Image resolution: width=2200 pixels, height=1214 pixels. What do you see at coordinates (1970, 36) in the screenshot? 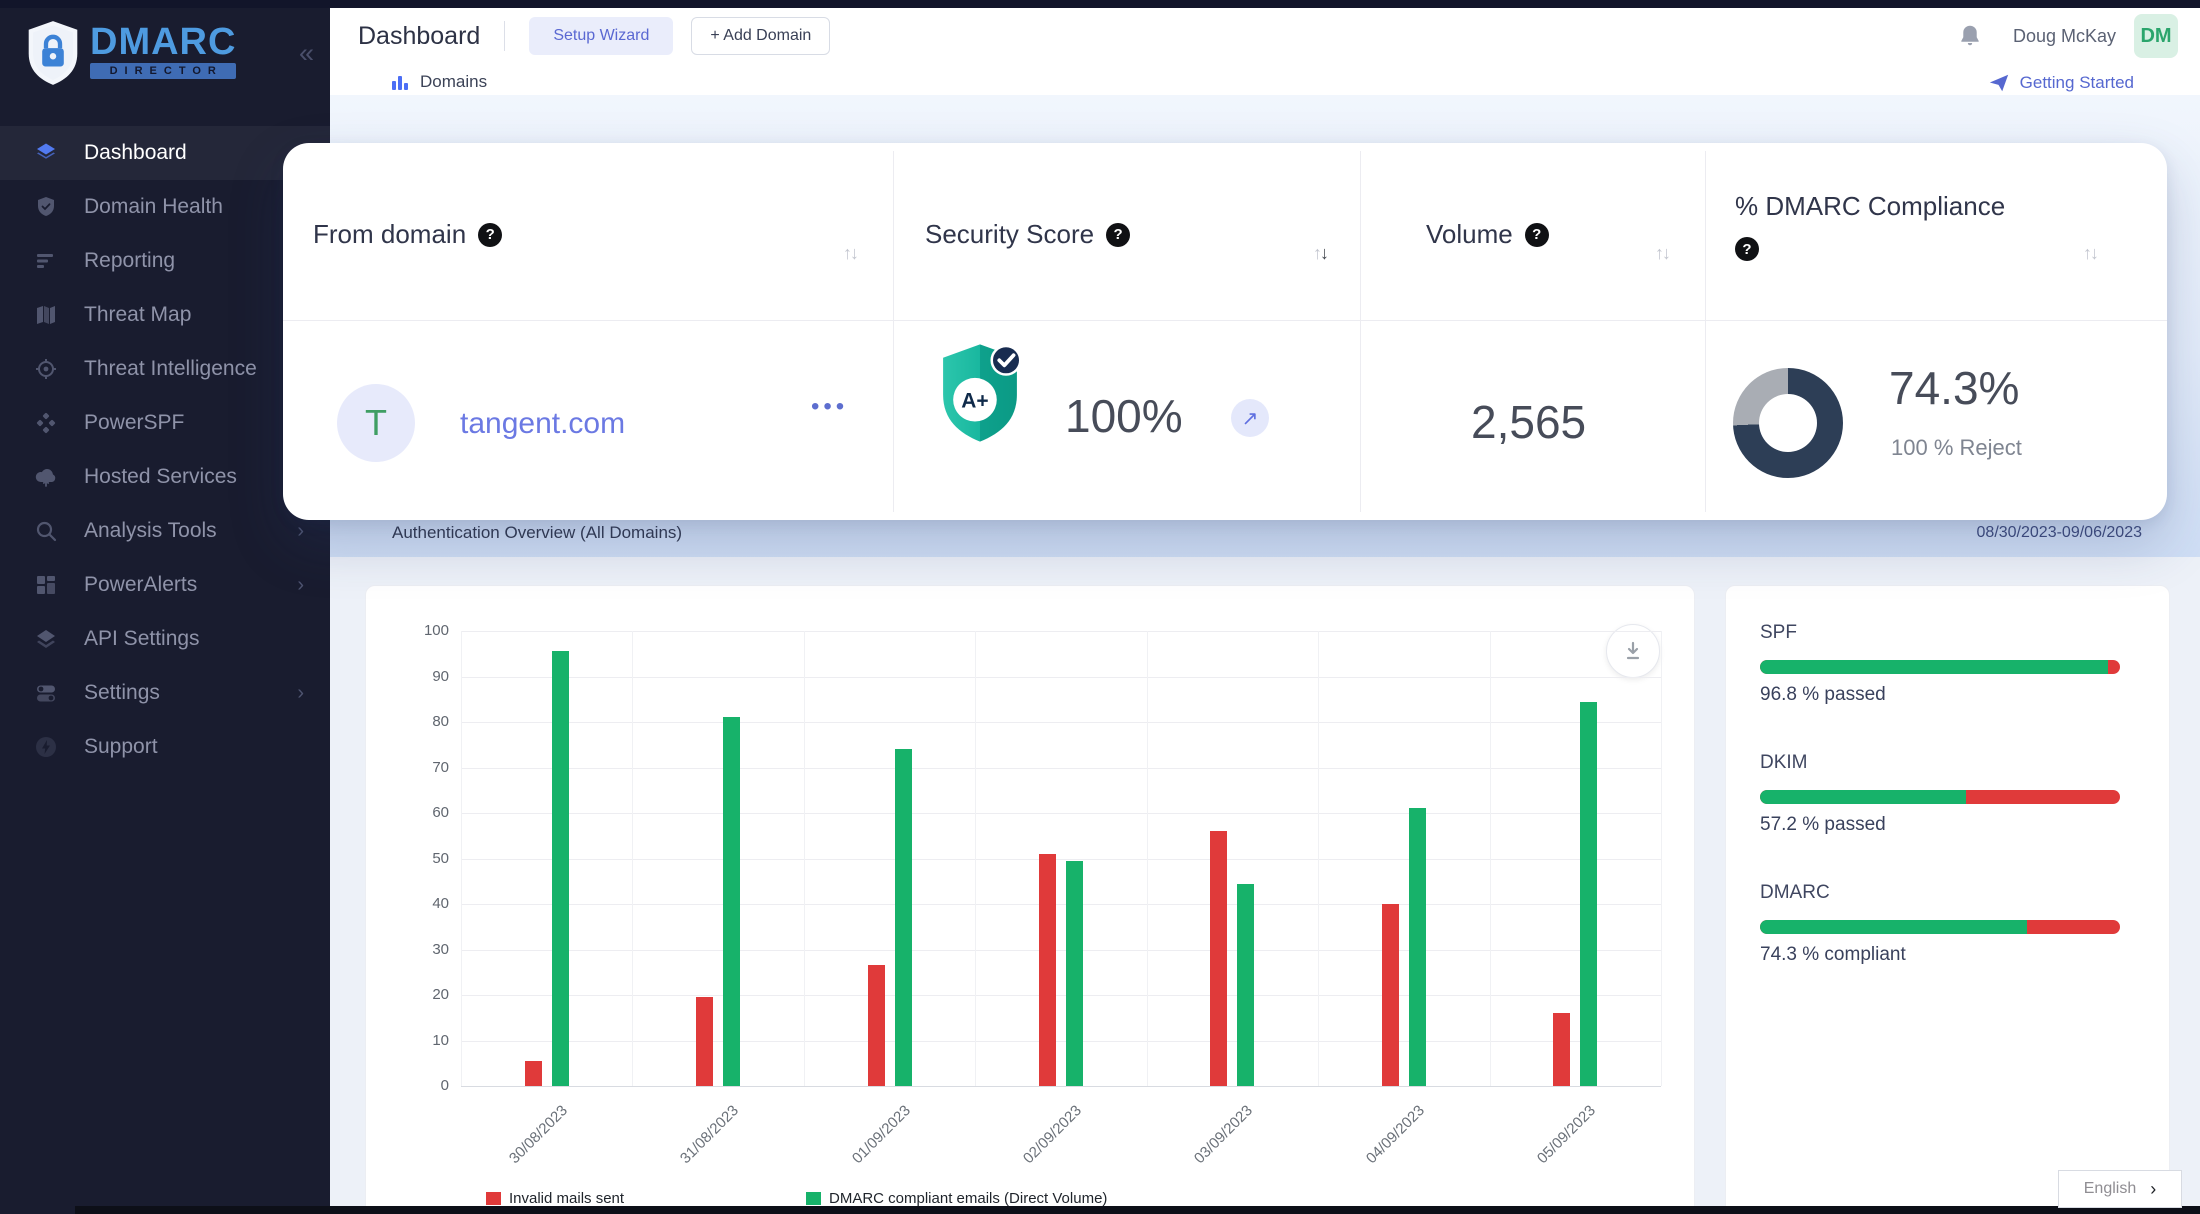
I see `notifications-bell-icon` at bounding box center [1970, 36].